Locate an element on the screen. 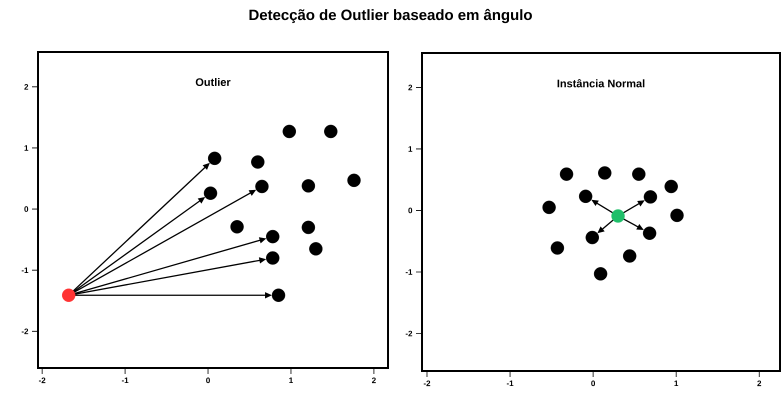 The image size is (781, 400). text: Outlier is located at coordinates (213, 82).